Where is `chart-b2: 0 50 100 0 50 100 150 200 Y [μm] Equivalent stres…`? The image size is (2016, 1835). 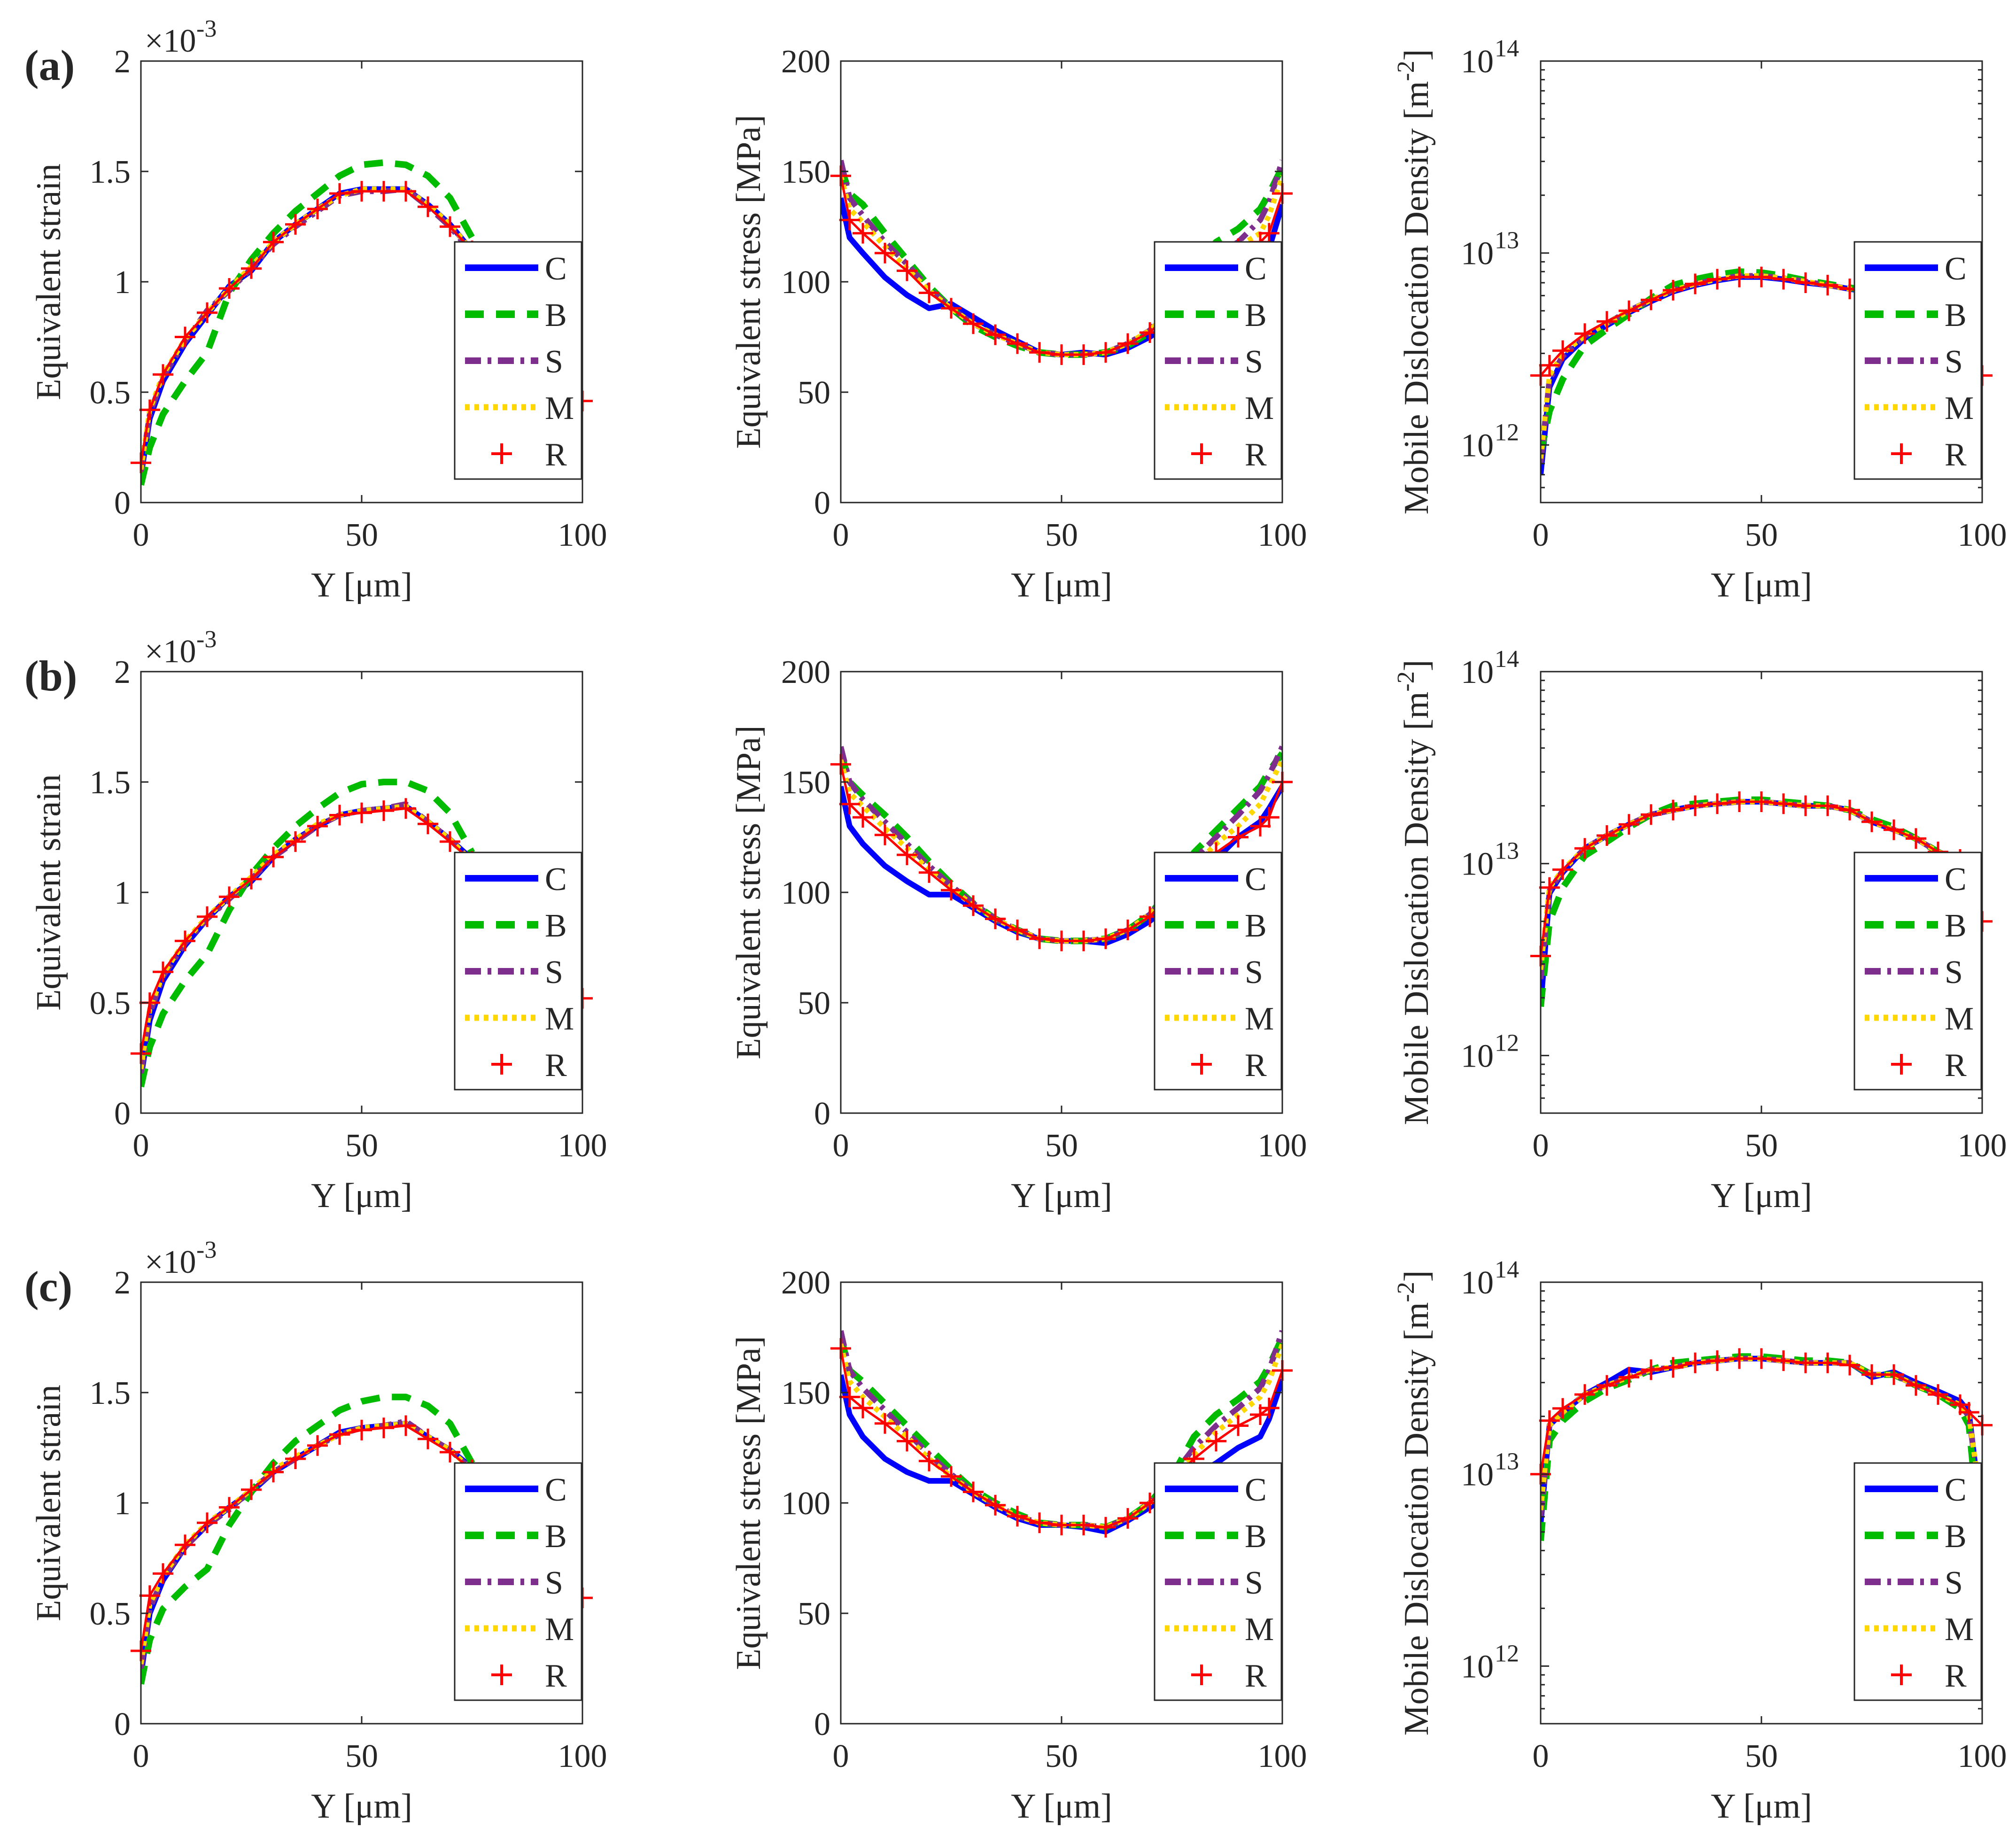
chart-b2: 0 50 100 0 50 100 150 200 Y [μm] Equivalent stres… is located at coordinates (1018, 934).